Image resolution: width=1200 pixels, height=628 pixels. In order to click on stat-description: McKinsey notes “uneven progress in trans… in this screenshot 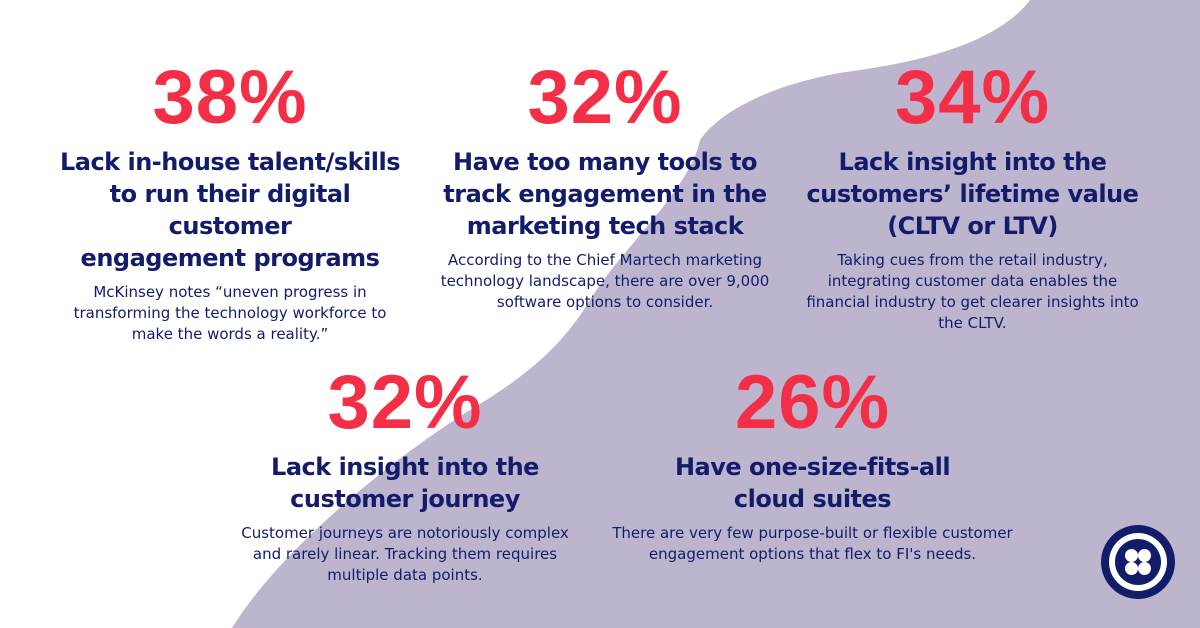, I will do `click(230, 313)`.